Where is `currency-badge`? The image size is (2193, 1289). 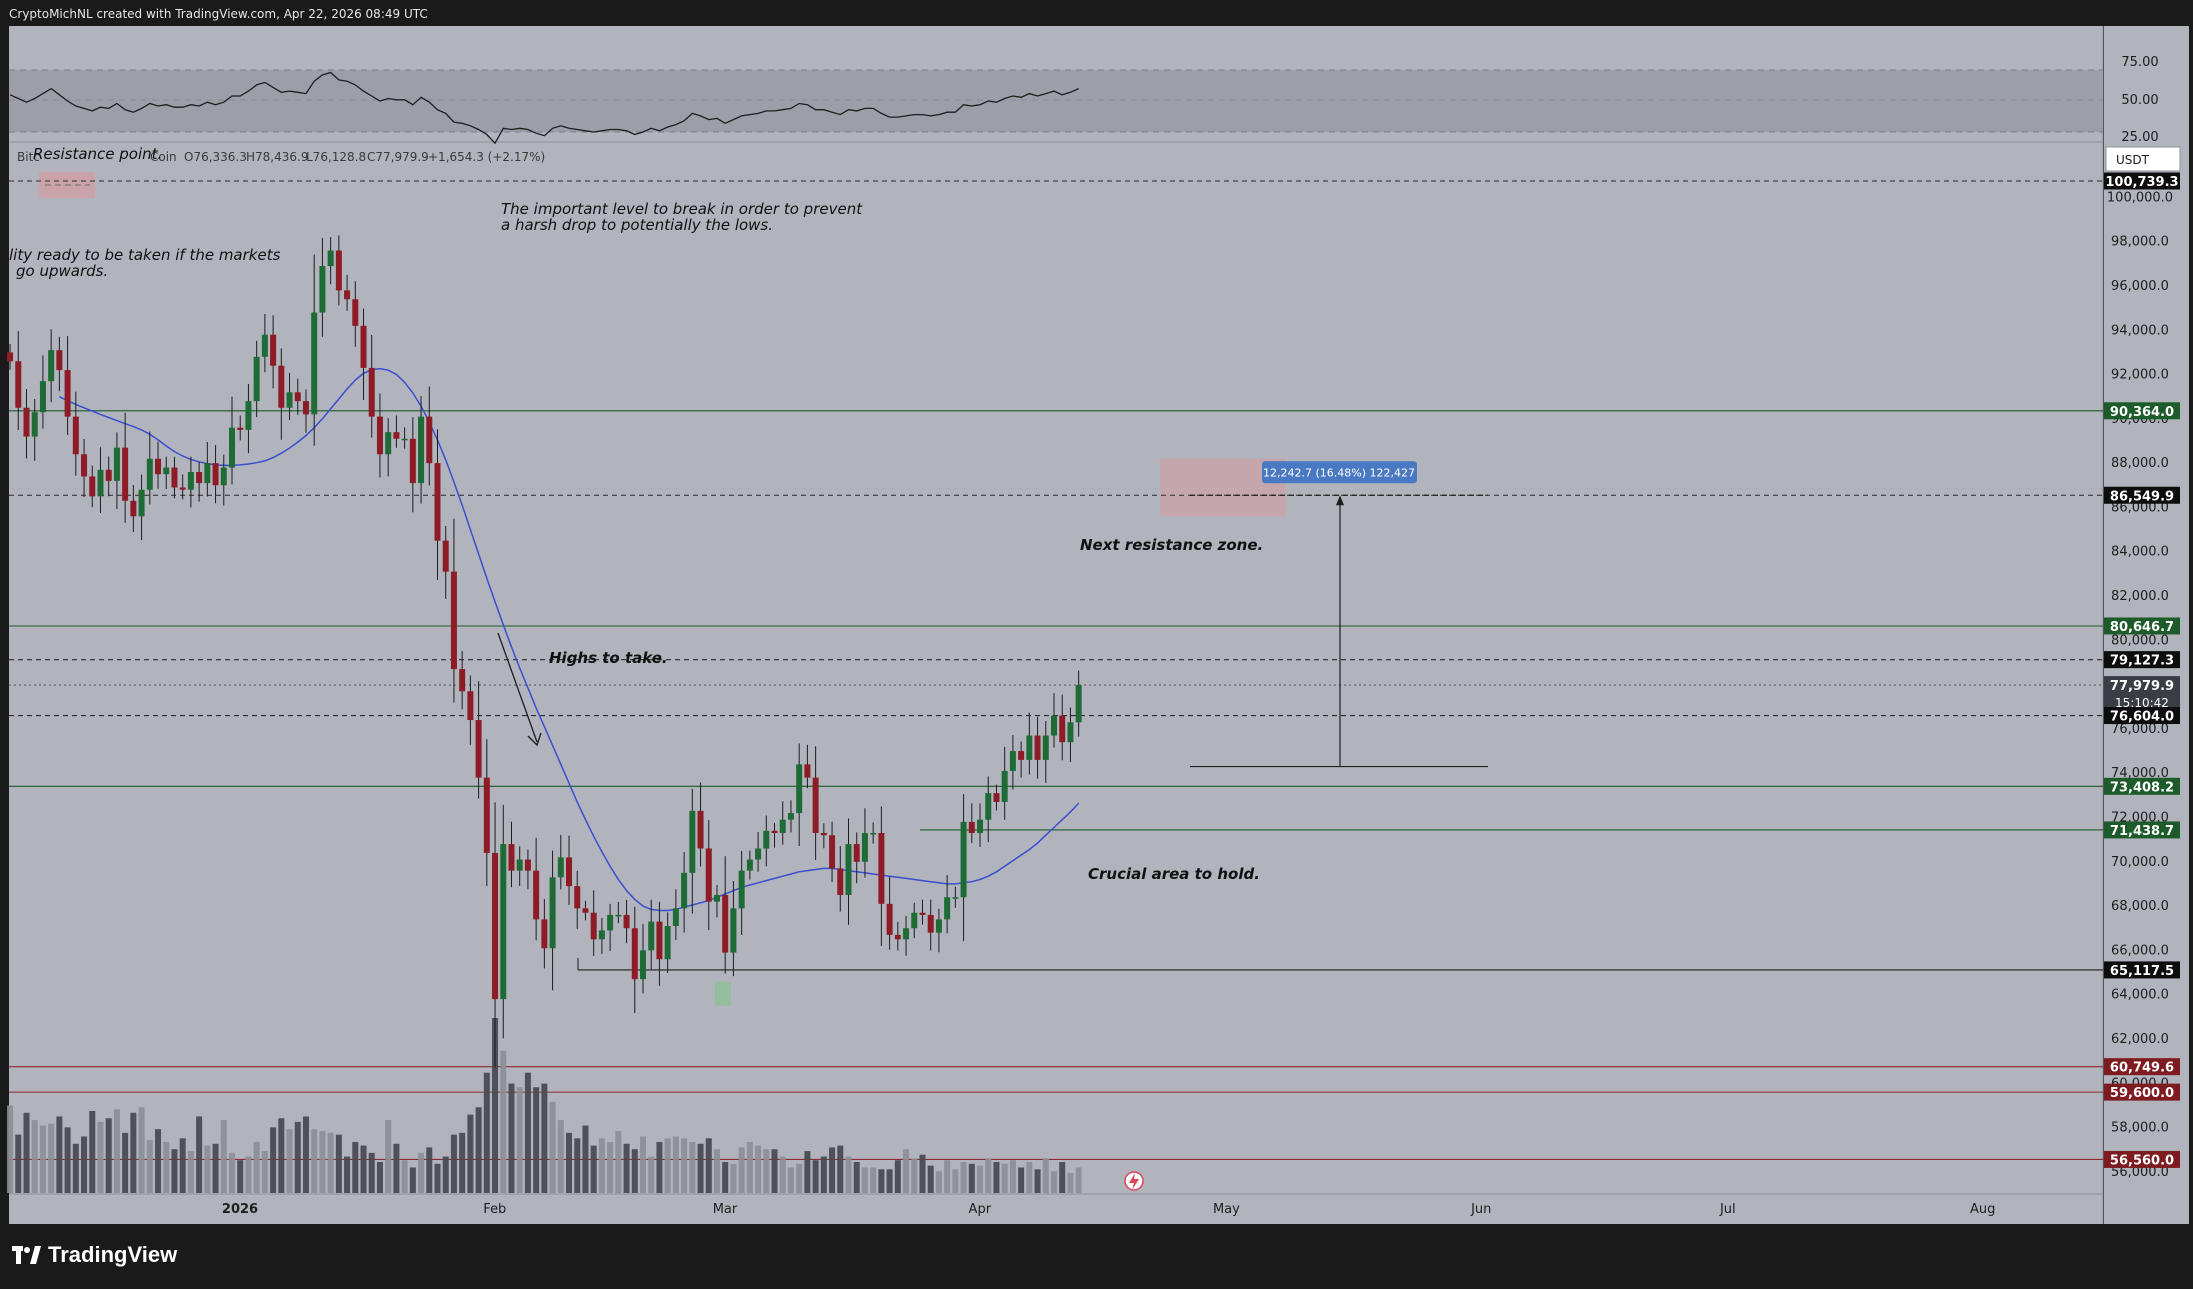
currency-badge is located at coordinates (2143, 159).